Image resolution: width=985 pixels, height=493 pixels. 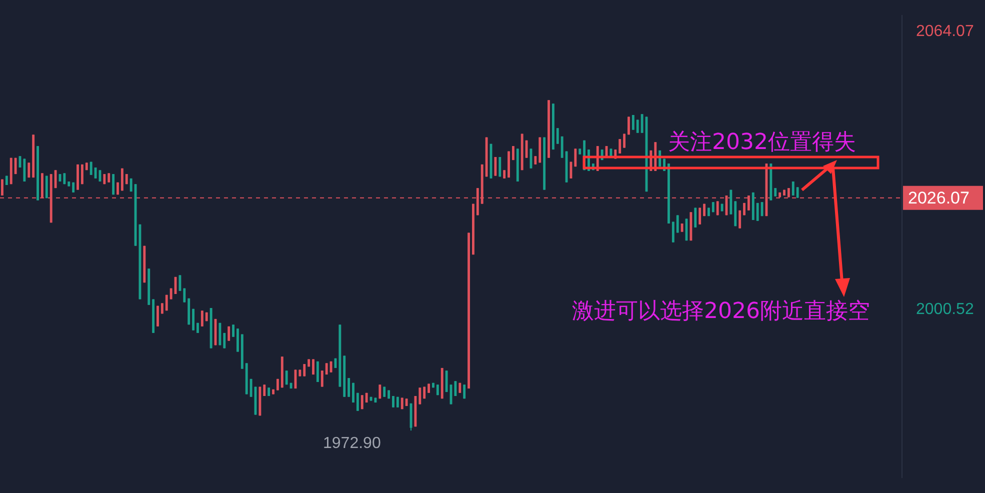 What do you see at coordinates (945, 309) in the screenshot?
I see `y-tick-label: 2000.52` at bounding box center [945, 309].